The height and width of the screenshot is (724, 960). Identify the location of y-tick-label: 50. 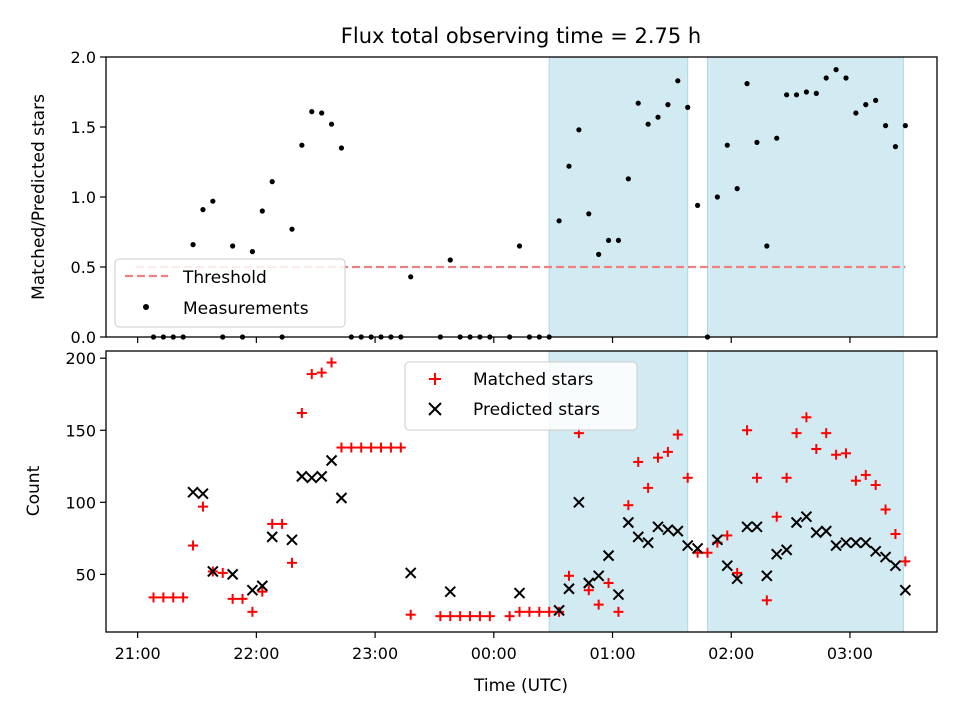
(86, 574).